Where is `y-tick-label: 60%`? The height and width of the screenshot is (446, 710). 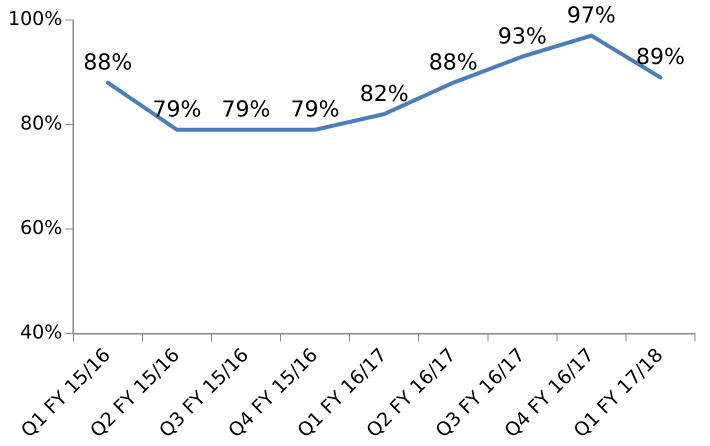
y-tick-label: 60% is located at coordinates (41, 227).